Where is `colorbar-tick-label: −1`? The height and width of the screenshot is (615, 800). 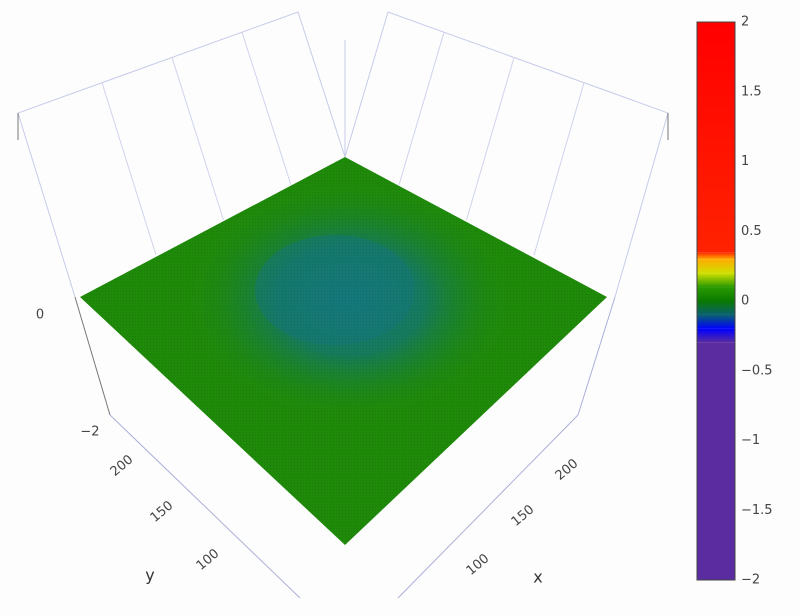 colorbar-tick-label: −1 is located at coordinates (750, 440).